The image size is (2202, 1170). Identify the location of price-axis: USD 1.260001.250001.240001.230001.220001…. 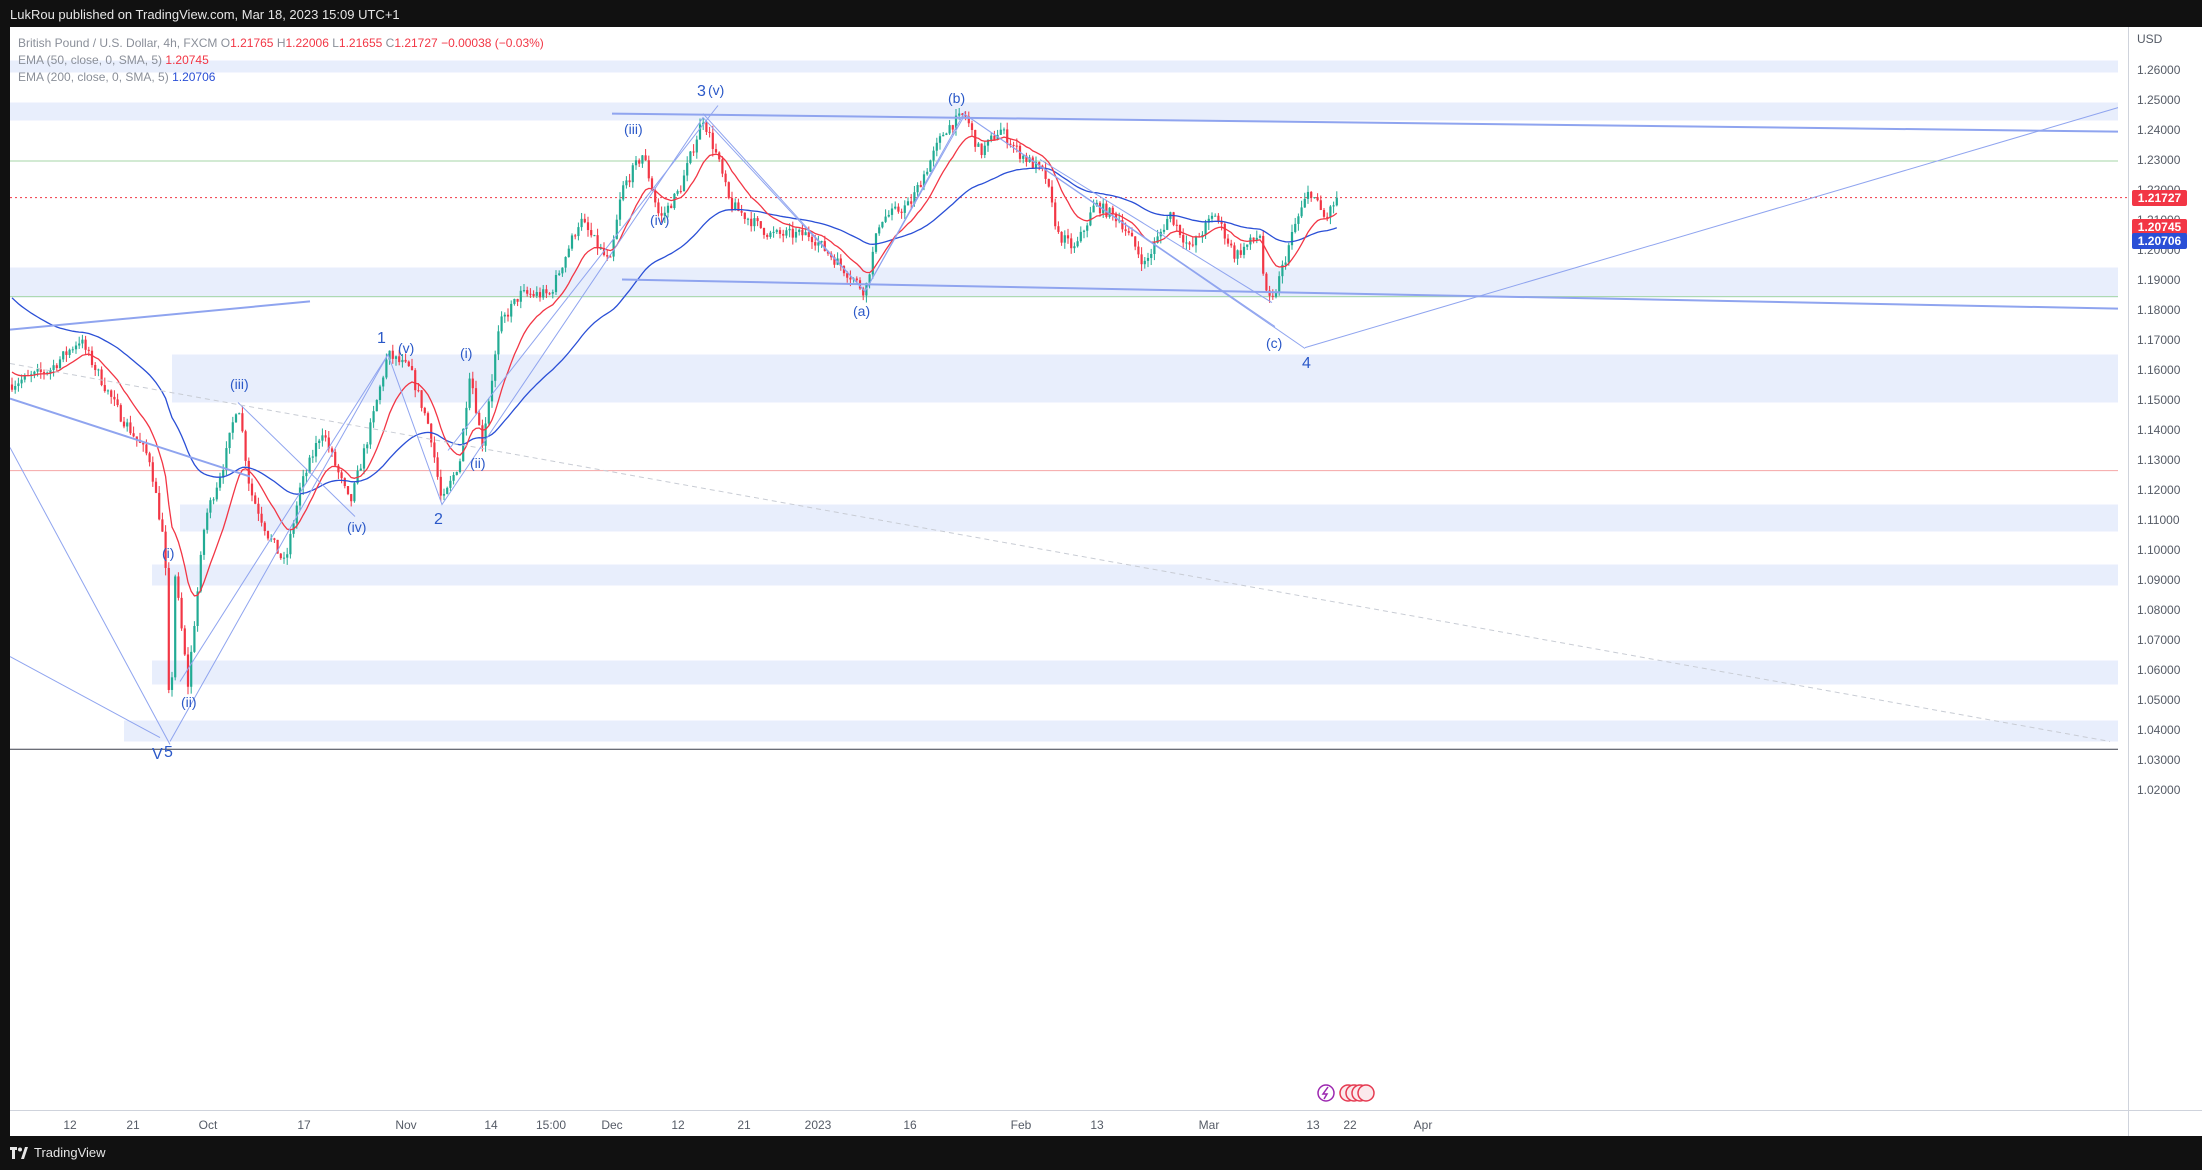
(2165, 568).